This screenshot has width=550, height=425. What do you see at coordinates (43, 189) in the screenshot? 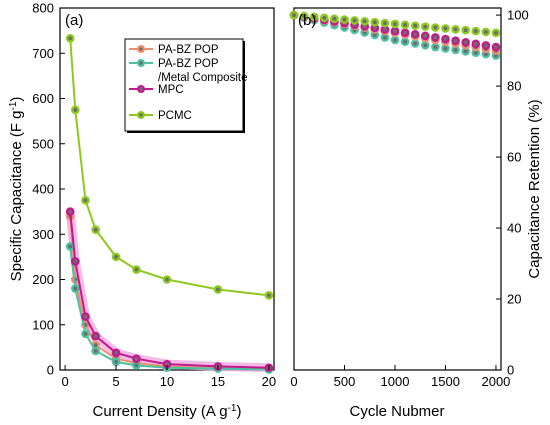
I see `a-ytick-label: 400` at bounding box center [43, 189].